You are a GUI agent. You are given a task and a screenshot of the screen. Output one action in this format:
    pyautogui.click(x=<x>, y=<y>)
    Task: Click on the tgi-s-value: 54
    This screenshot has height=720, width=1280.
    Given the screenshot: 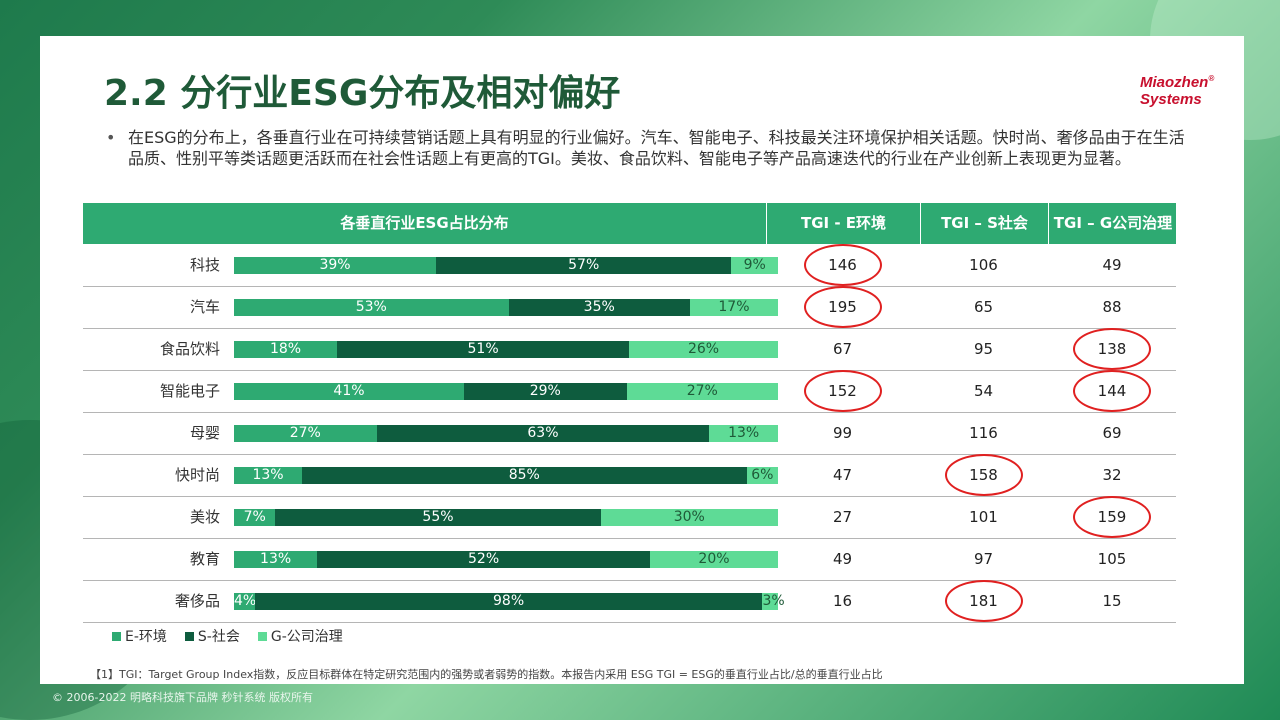 What is the action you would take?
    pyautogui.click(x=983, y=391)
    